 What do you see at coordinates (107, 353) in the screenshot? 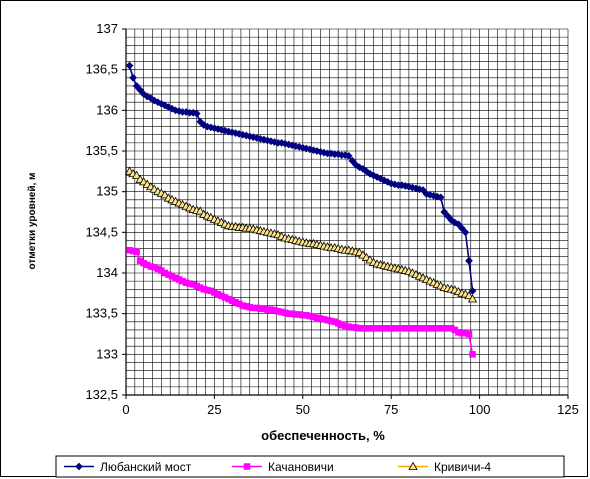
I see `y-tick-label: 133` at bounding box center [107, 353].